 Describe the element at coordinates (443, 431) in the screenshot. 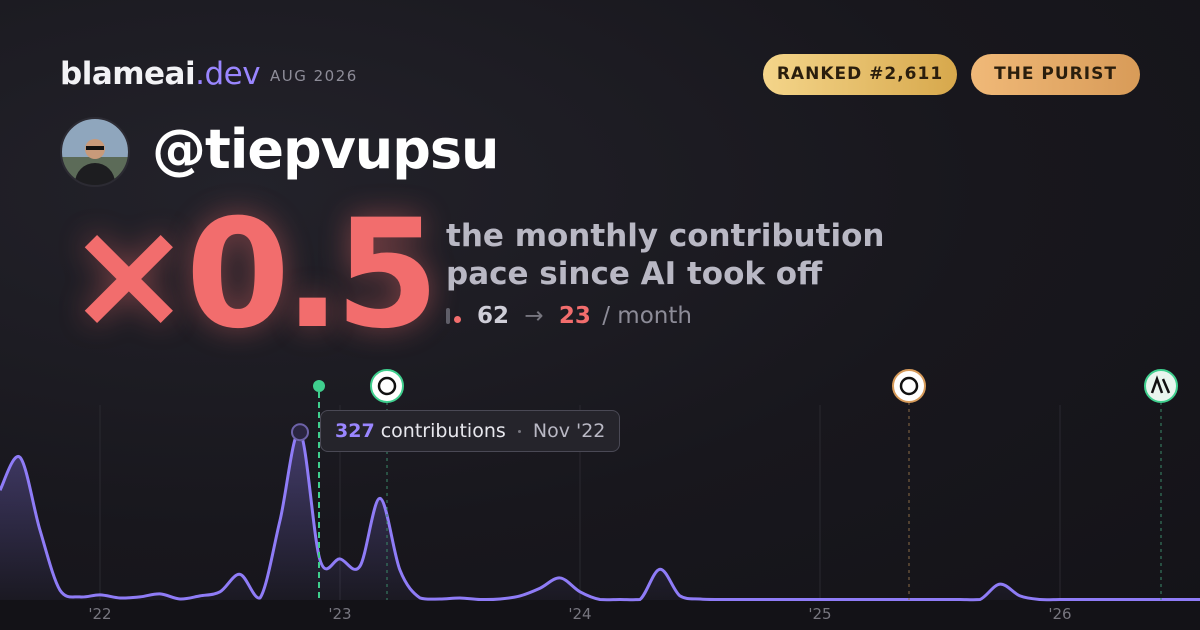

I see `tooltip-label: contributions` at that location.